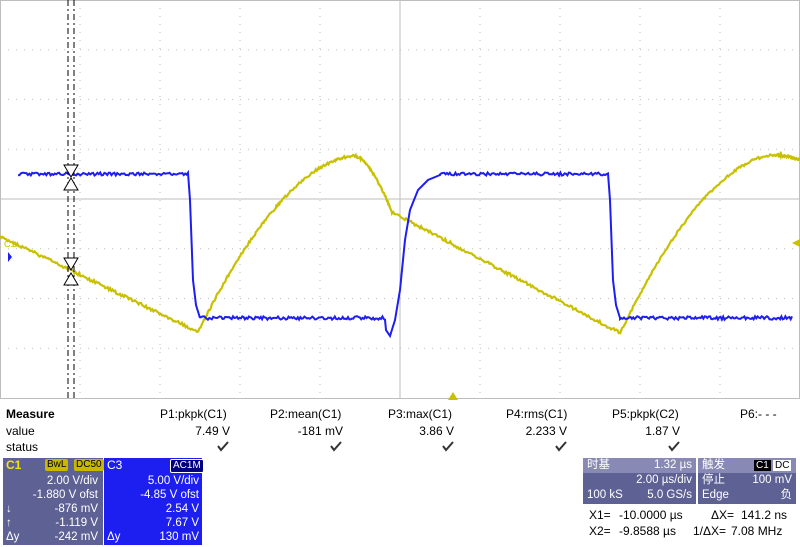 This screenshot has height=547, width=800. I want to click on measure-title: Measure, so click(30, 414).